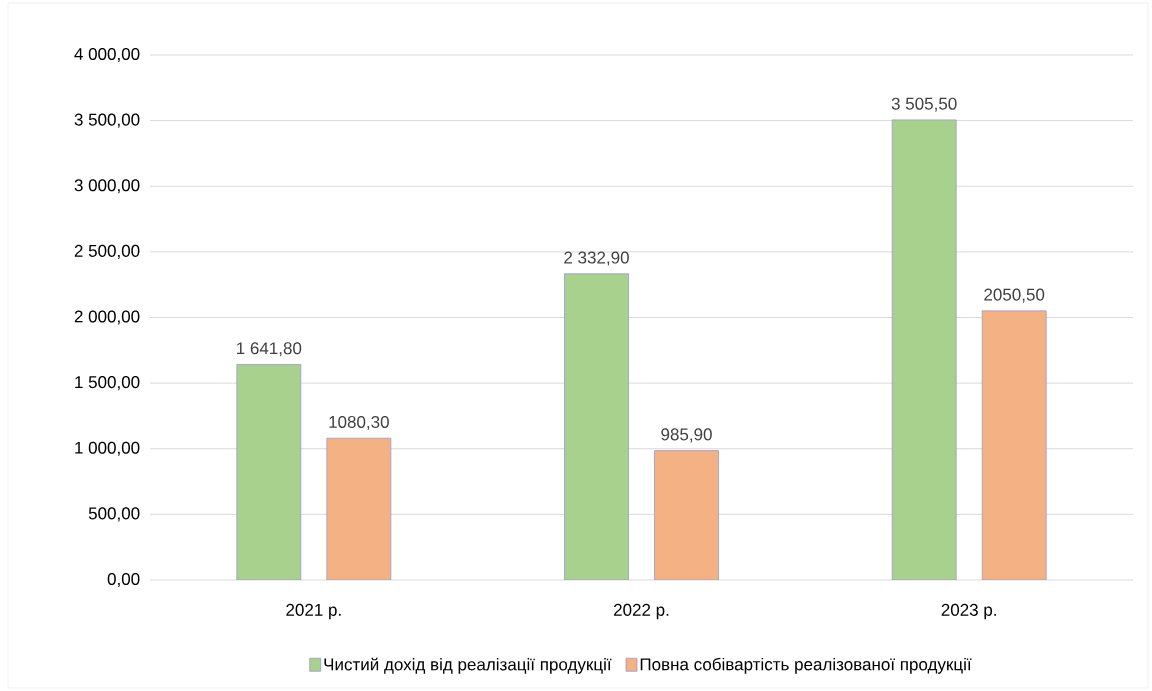  What do you see at coordinates (107, 383) in the screenshot?
I see `y-tick-label: 1 500,00` at bounding box center [107, 383].